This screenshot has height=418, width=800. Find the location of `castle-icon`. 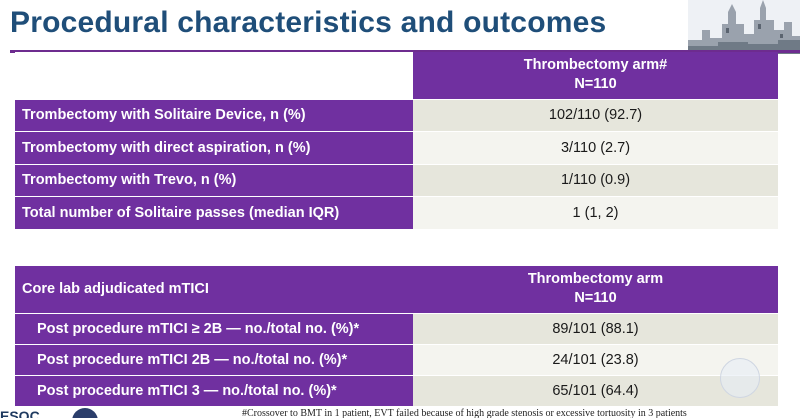

castle-icon is located at coordinates (744, 27).